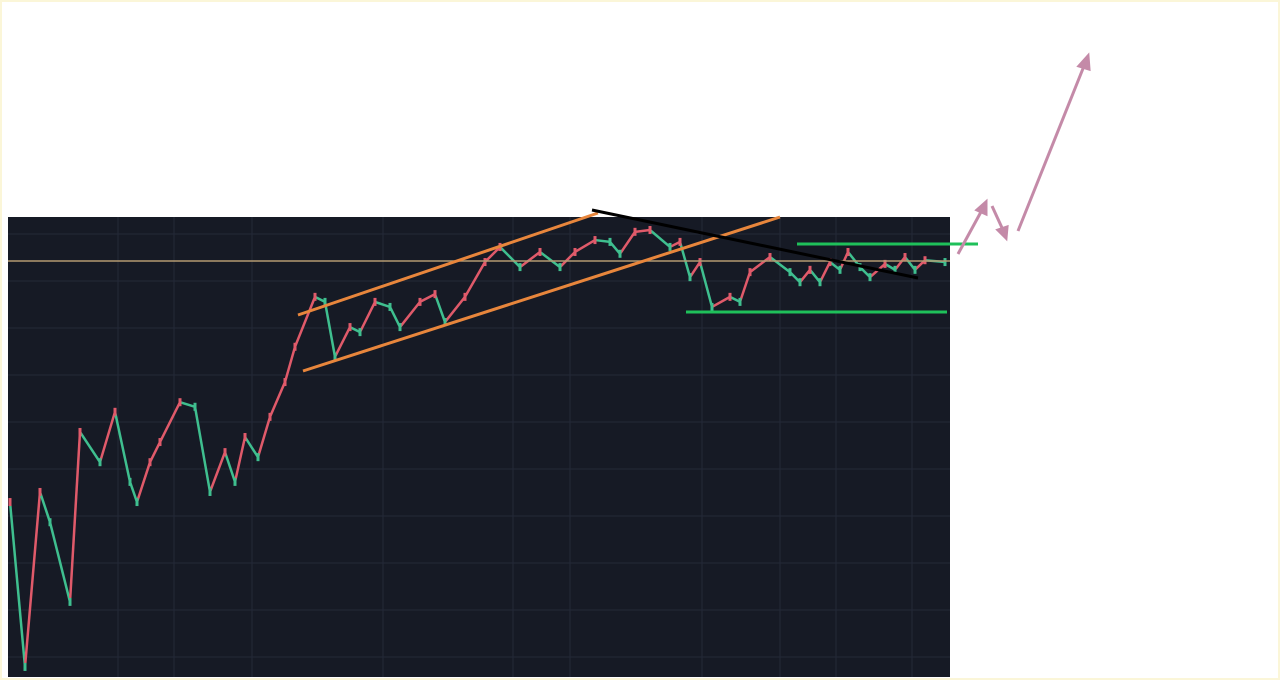  Describe the element at coordinates (448, 264) in the screenshot. I see `channel-upper` at that location.